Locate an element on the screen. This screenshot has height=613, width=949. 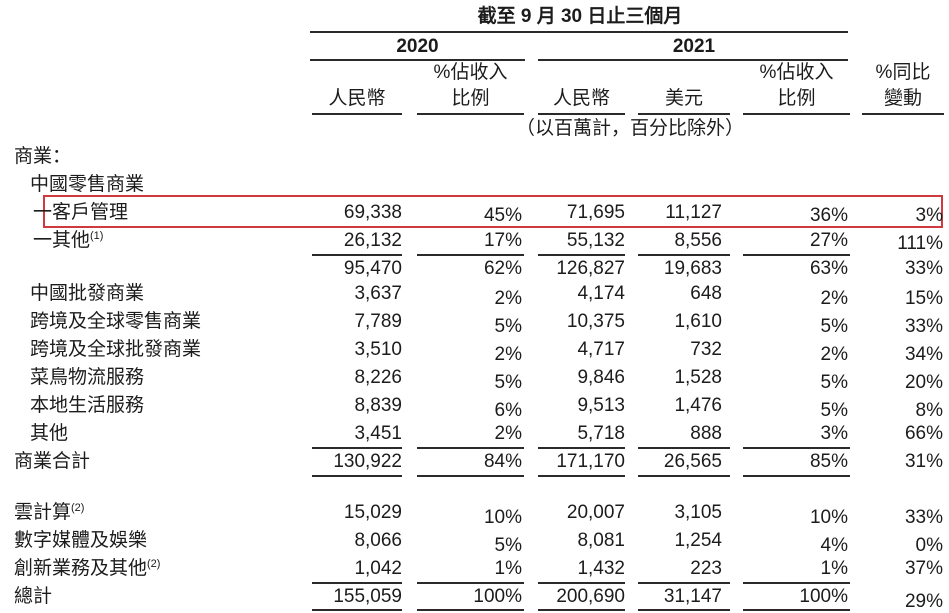
cell-rmb-2020: 130,922 is located at coordinates (367, 461).